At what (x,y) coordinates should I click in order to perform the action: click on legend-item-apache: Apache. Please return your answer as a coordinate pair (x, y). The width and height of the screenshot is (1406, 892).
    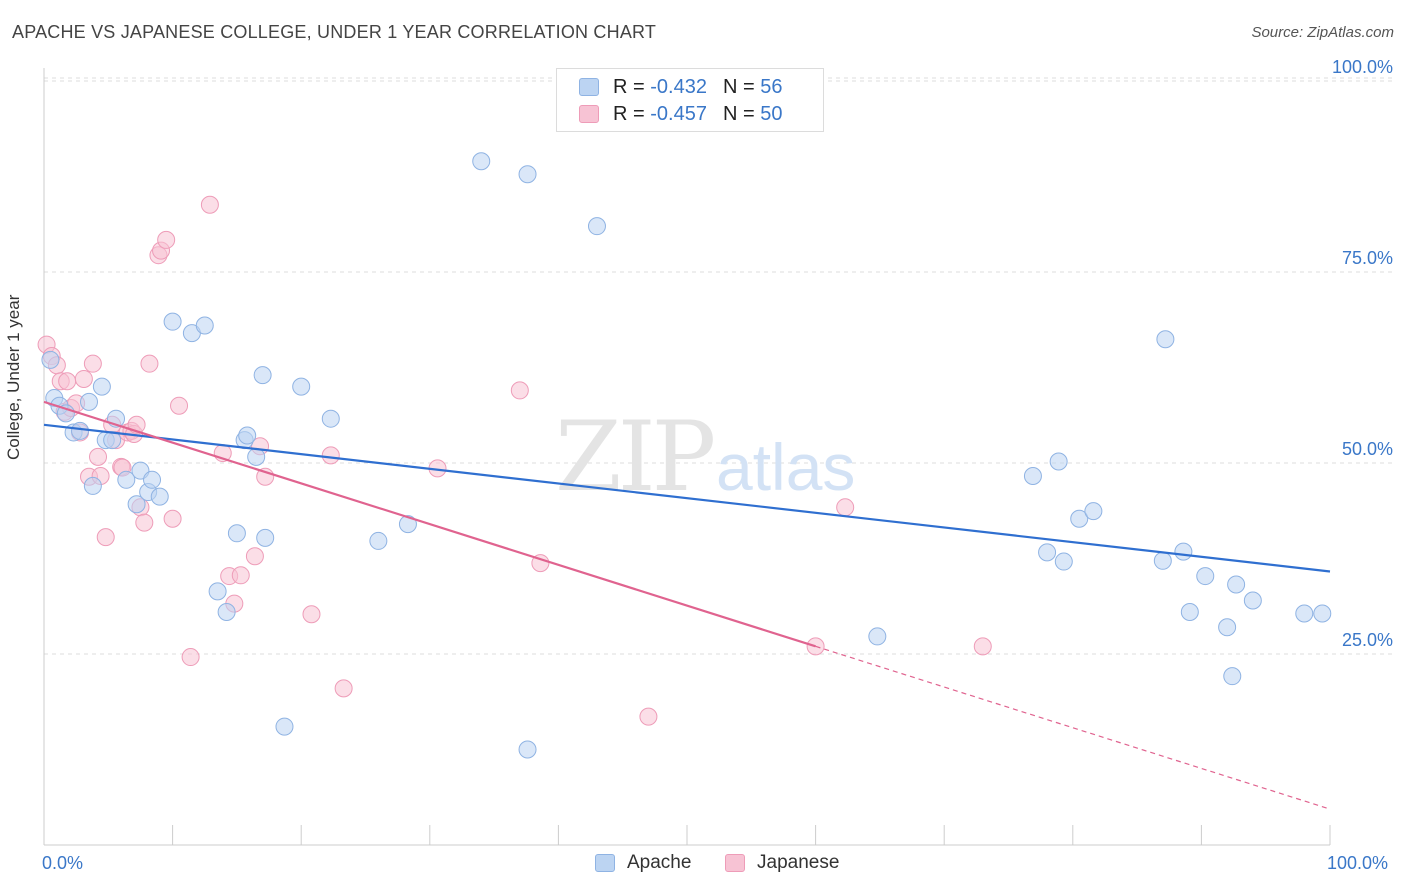
    Looking at the image, I should click on (643, 863).